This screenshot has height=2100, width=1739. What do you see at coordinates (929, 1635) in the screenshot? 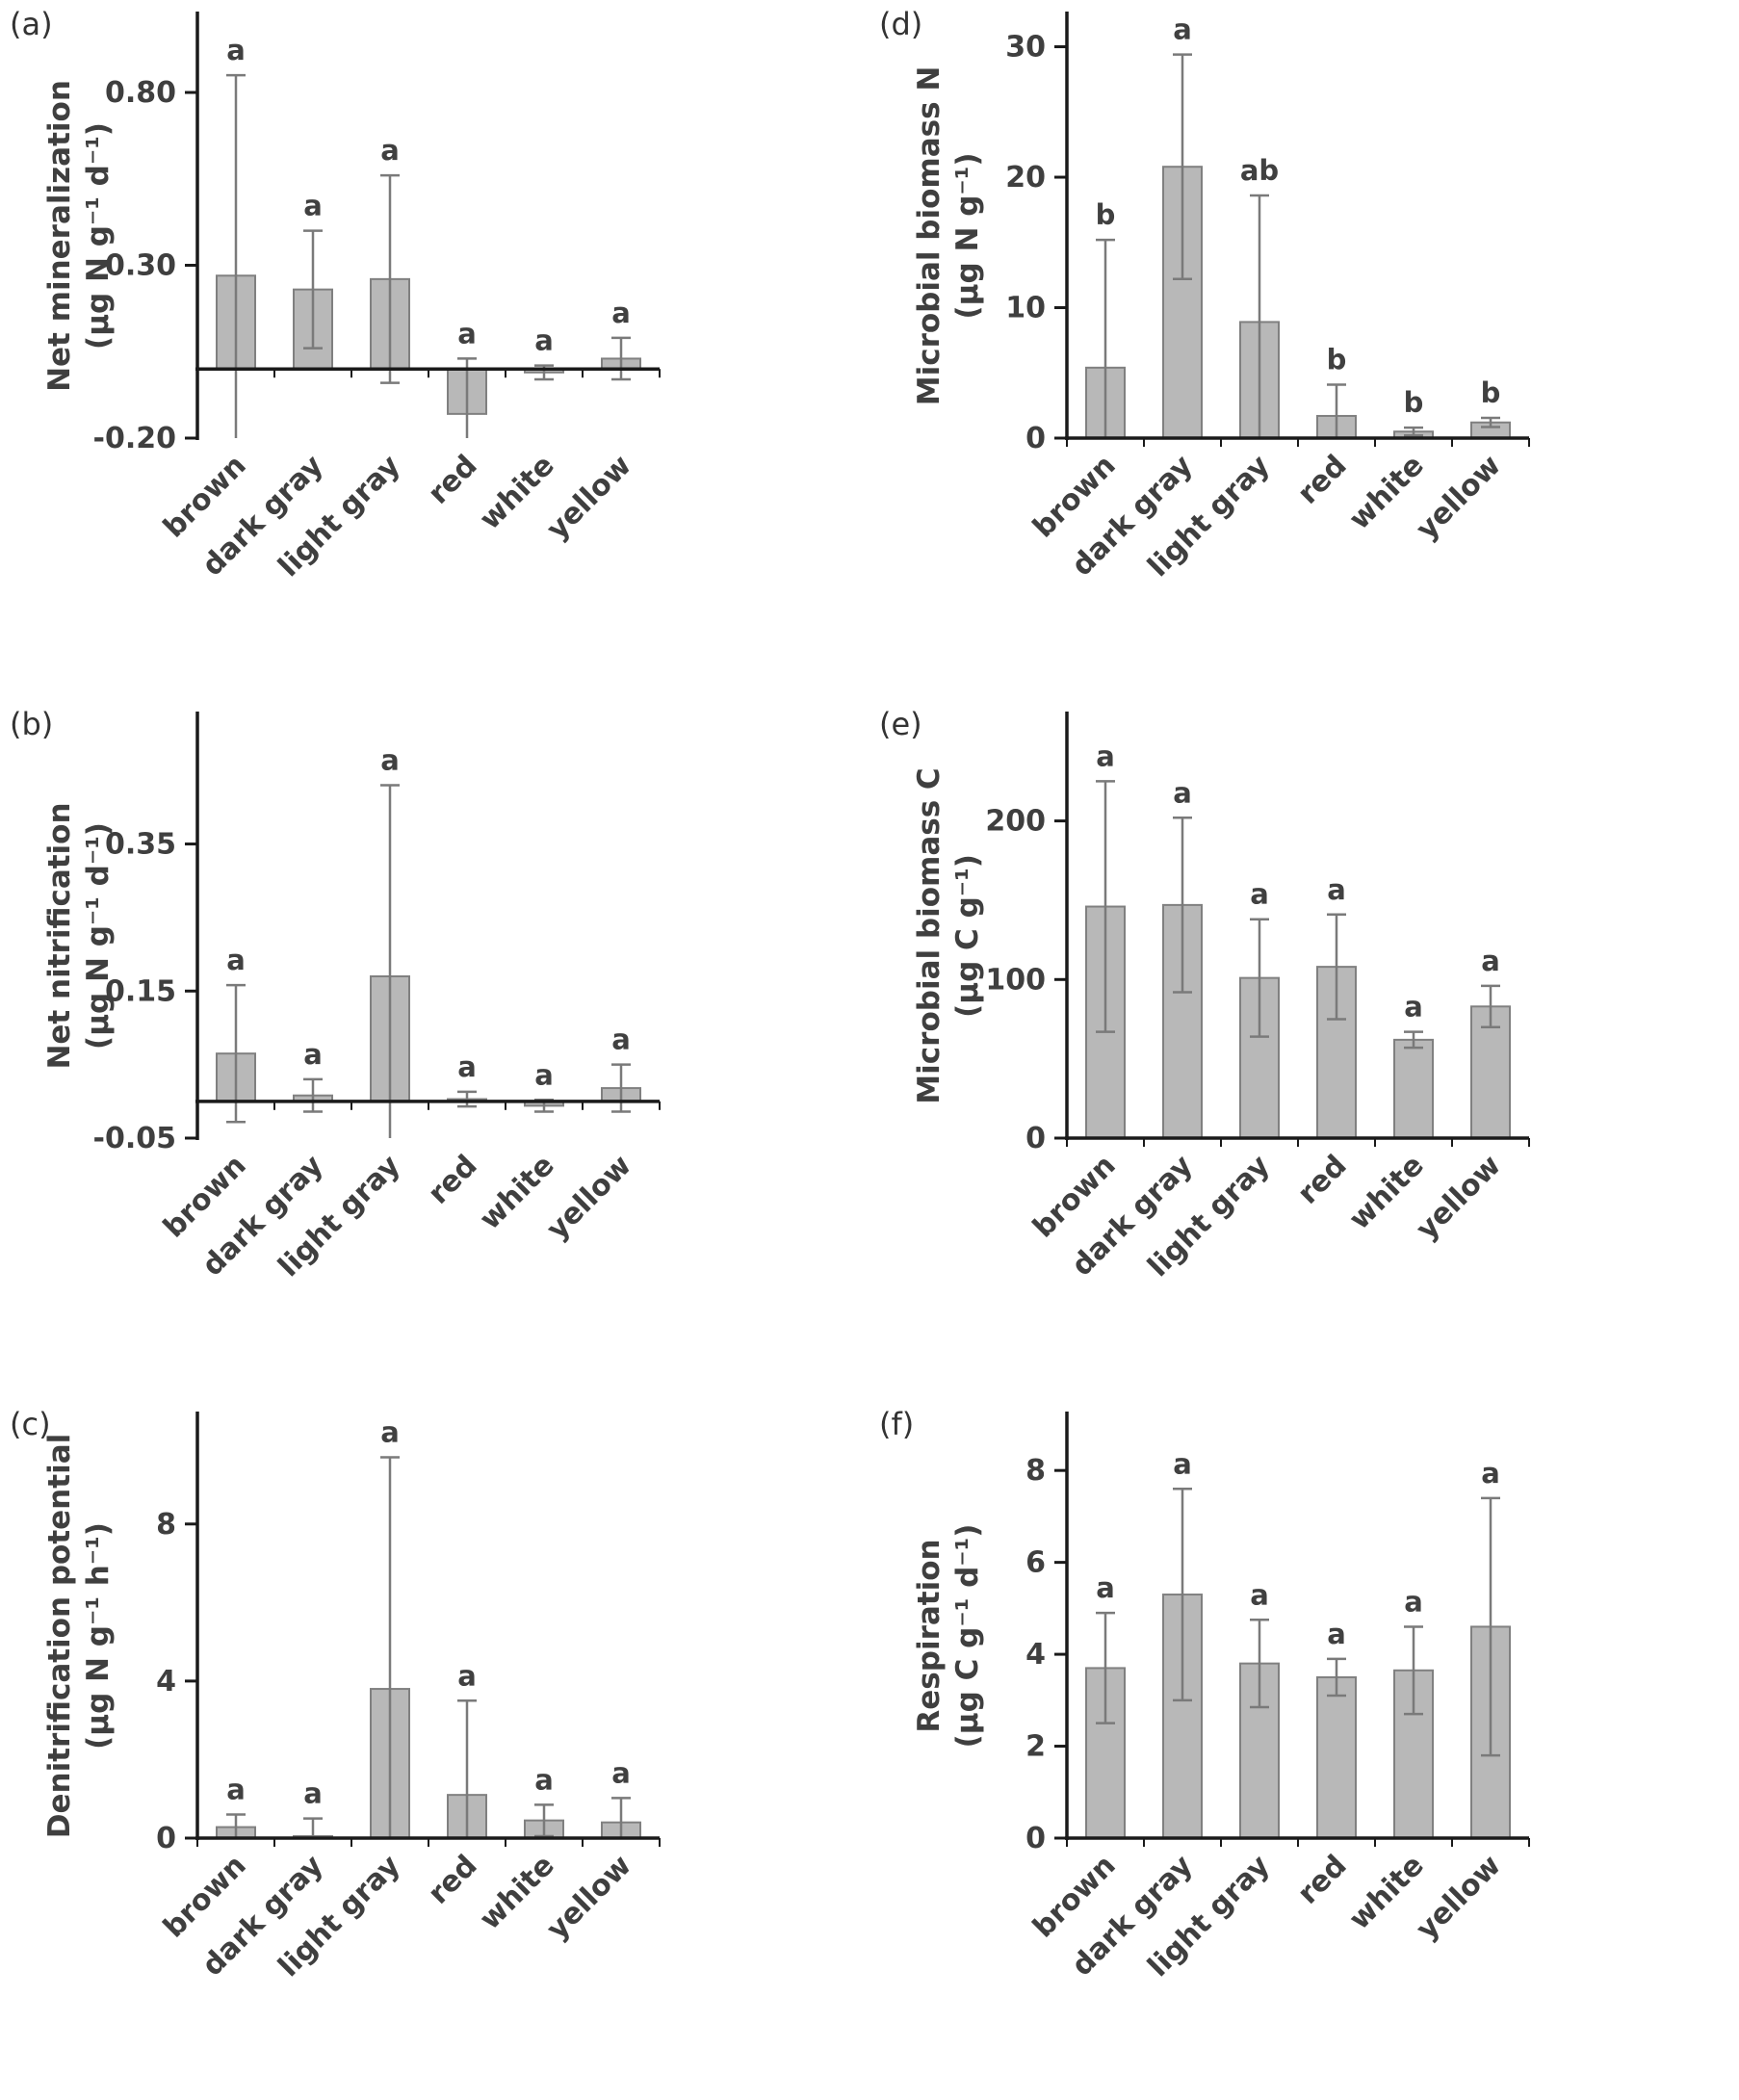
I see `y-axis-title: Respiration` at bounding box center [929, 1635].